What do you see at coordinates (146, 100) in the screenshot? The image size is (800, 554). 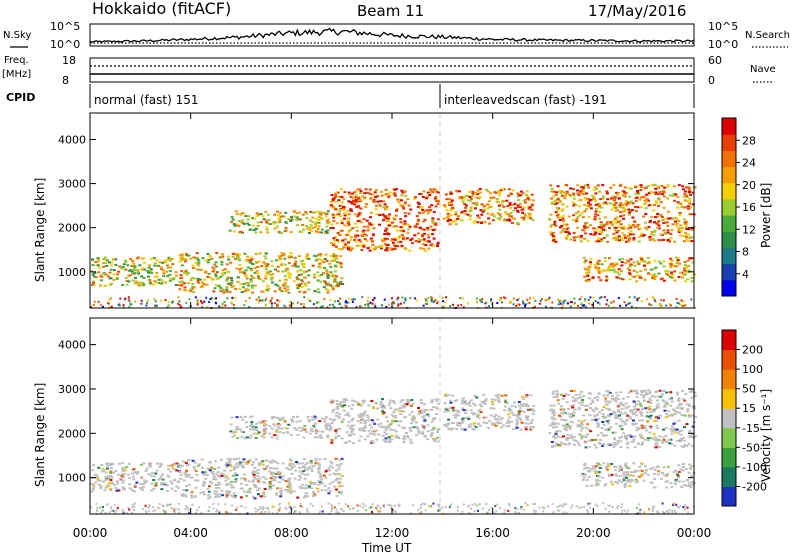 I see `cpid-segment-normal: normal (fast) 151` at bounding box center [146, 100].